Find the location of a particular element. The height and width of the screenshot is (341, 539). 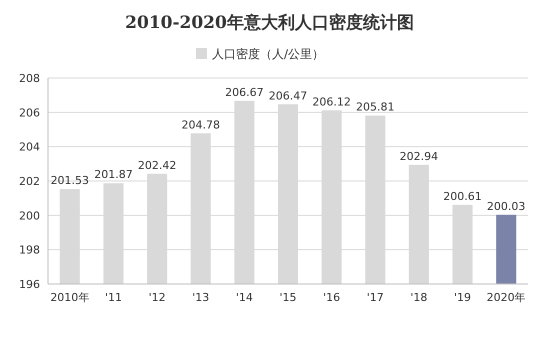

data-label: 202.42 is located at coordinates (157, 165).